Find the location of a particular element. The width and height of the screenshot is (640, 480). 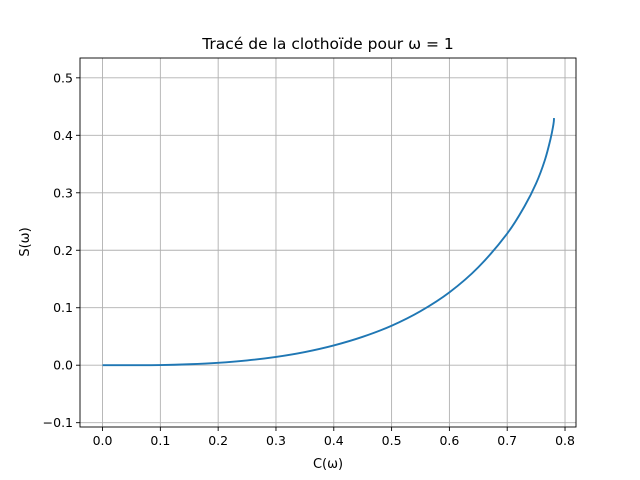

x-tick-label: 0.5 is located at coordinates (392, 440).